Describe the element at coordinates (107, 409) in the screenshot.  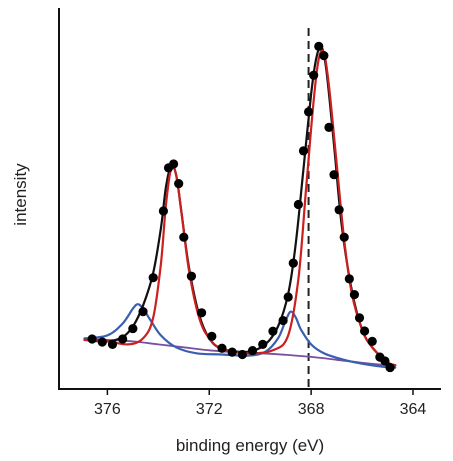
I see `x-tick-label: 376` at that location.